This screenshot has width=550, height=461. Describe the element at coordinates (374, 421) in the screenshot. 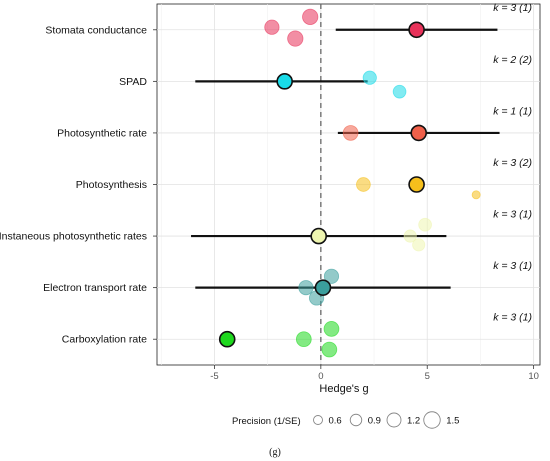

I see `legend-entry-label: 0.9` at that location.